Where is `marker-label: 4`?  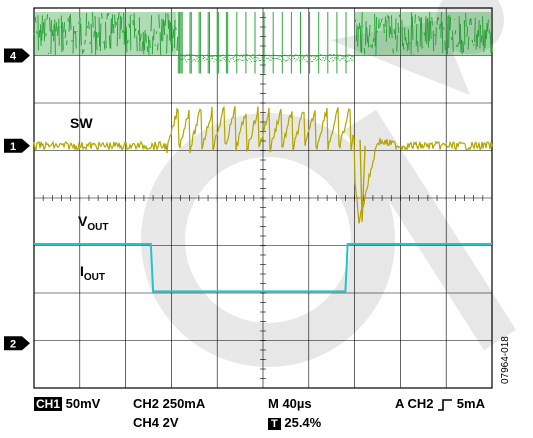 marker-label: 4 is located at coordinates (13, 57).